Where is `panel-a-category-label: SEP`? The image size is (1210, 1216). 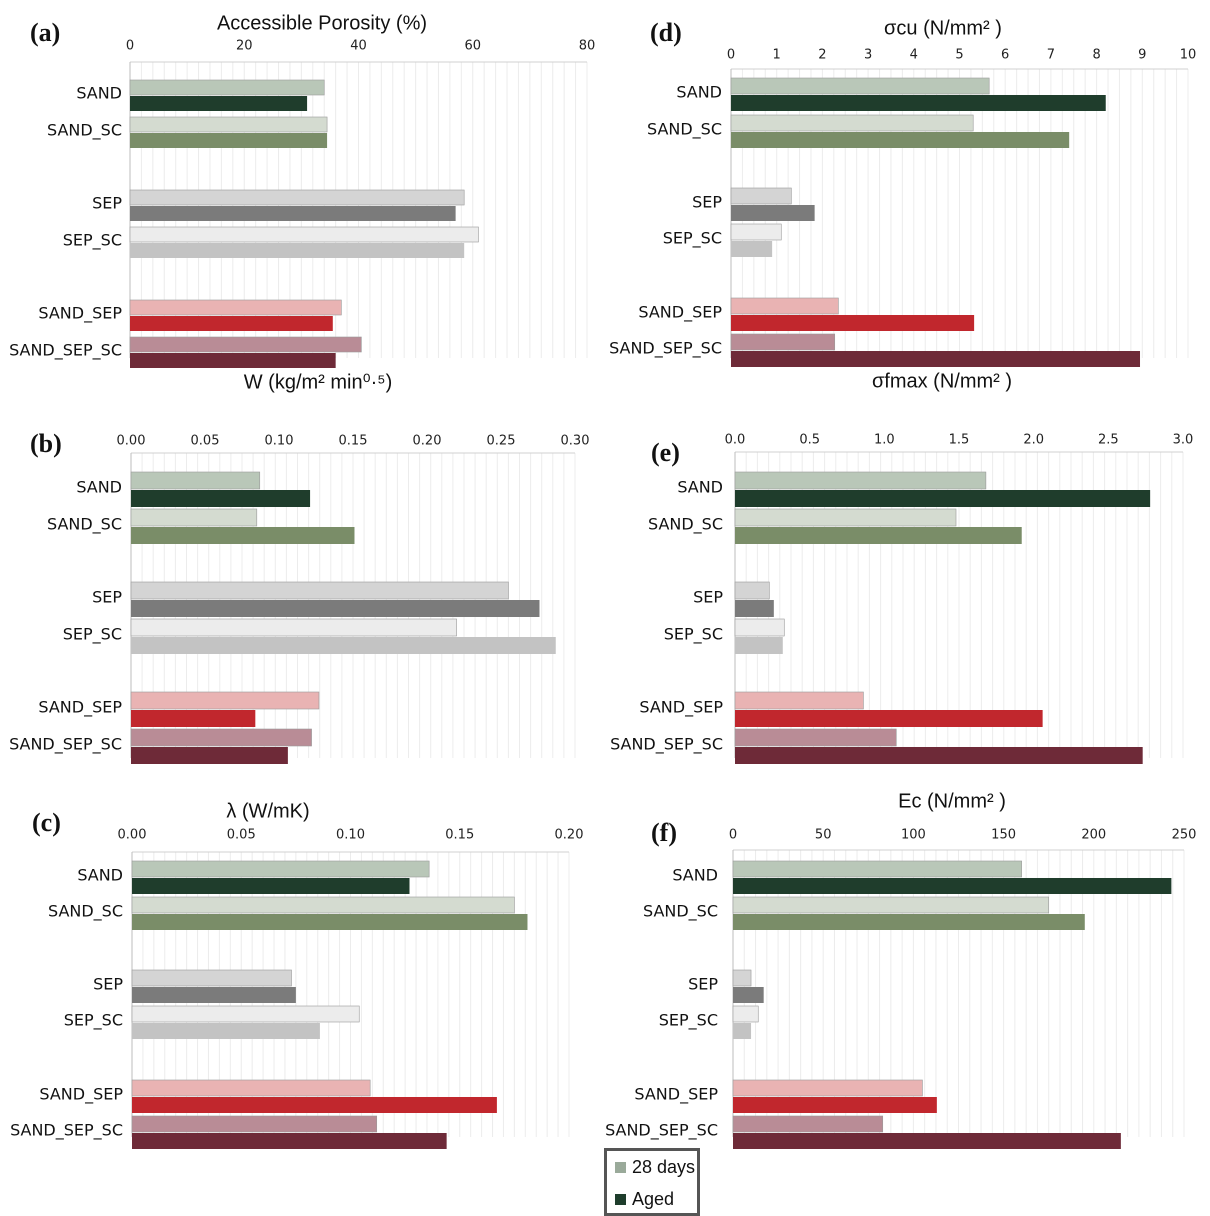 panel-a-category-label: SEP is located at coordinates (107, 203).